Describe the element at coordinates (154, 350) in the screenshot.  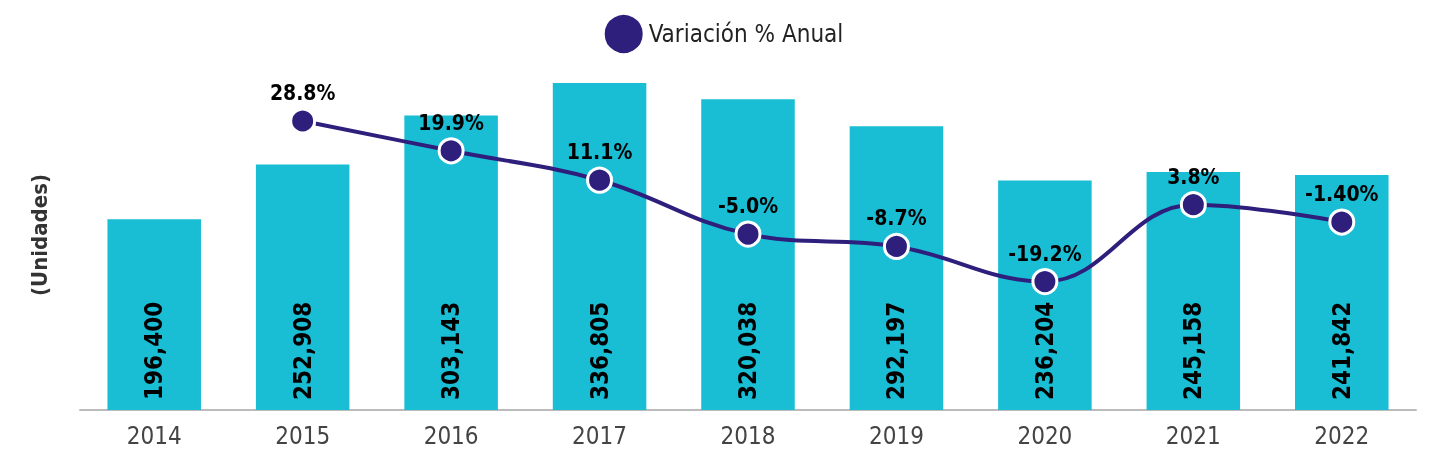
I see `data-label: 196,400` at that location.